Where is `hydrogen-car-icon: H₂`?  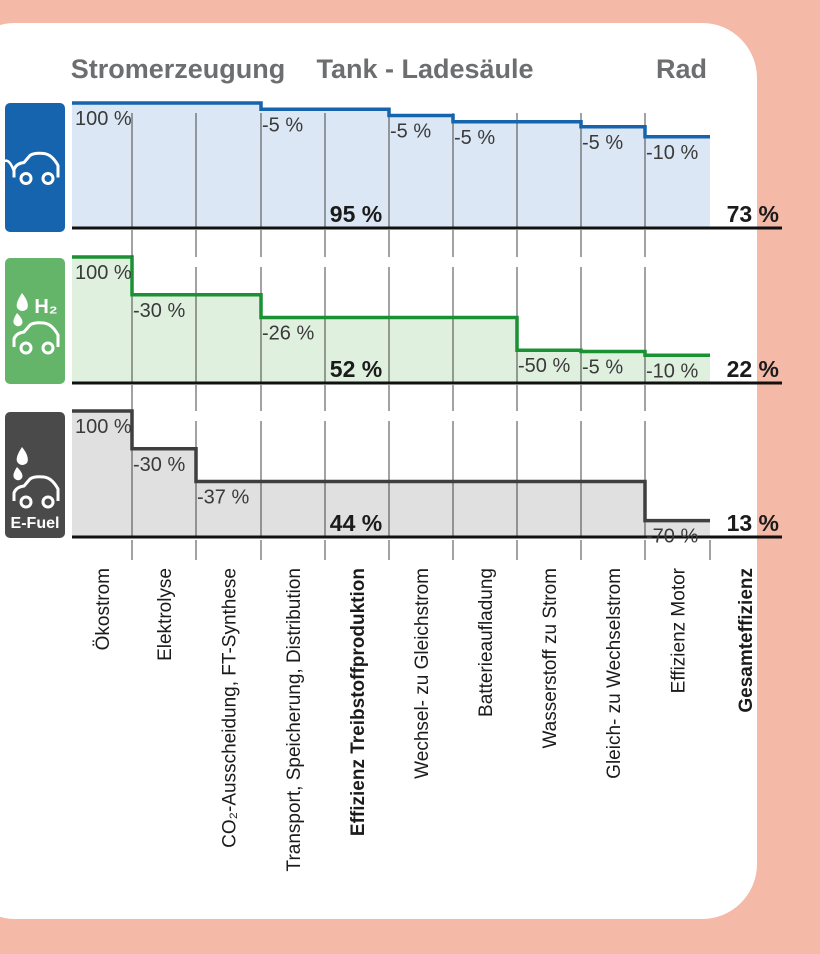
hydrogen-car-icon: H₂ is located at coordinates (35, 321).